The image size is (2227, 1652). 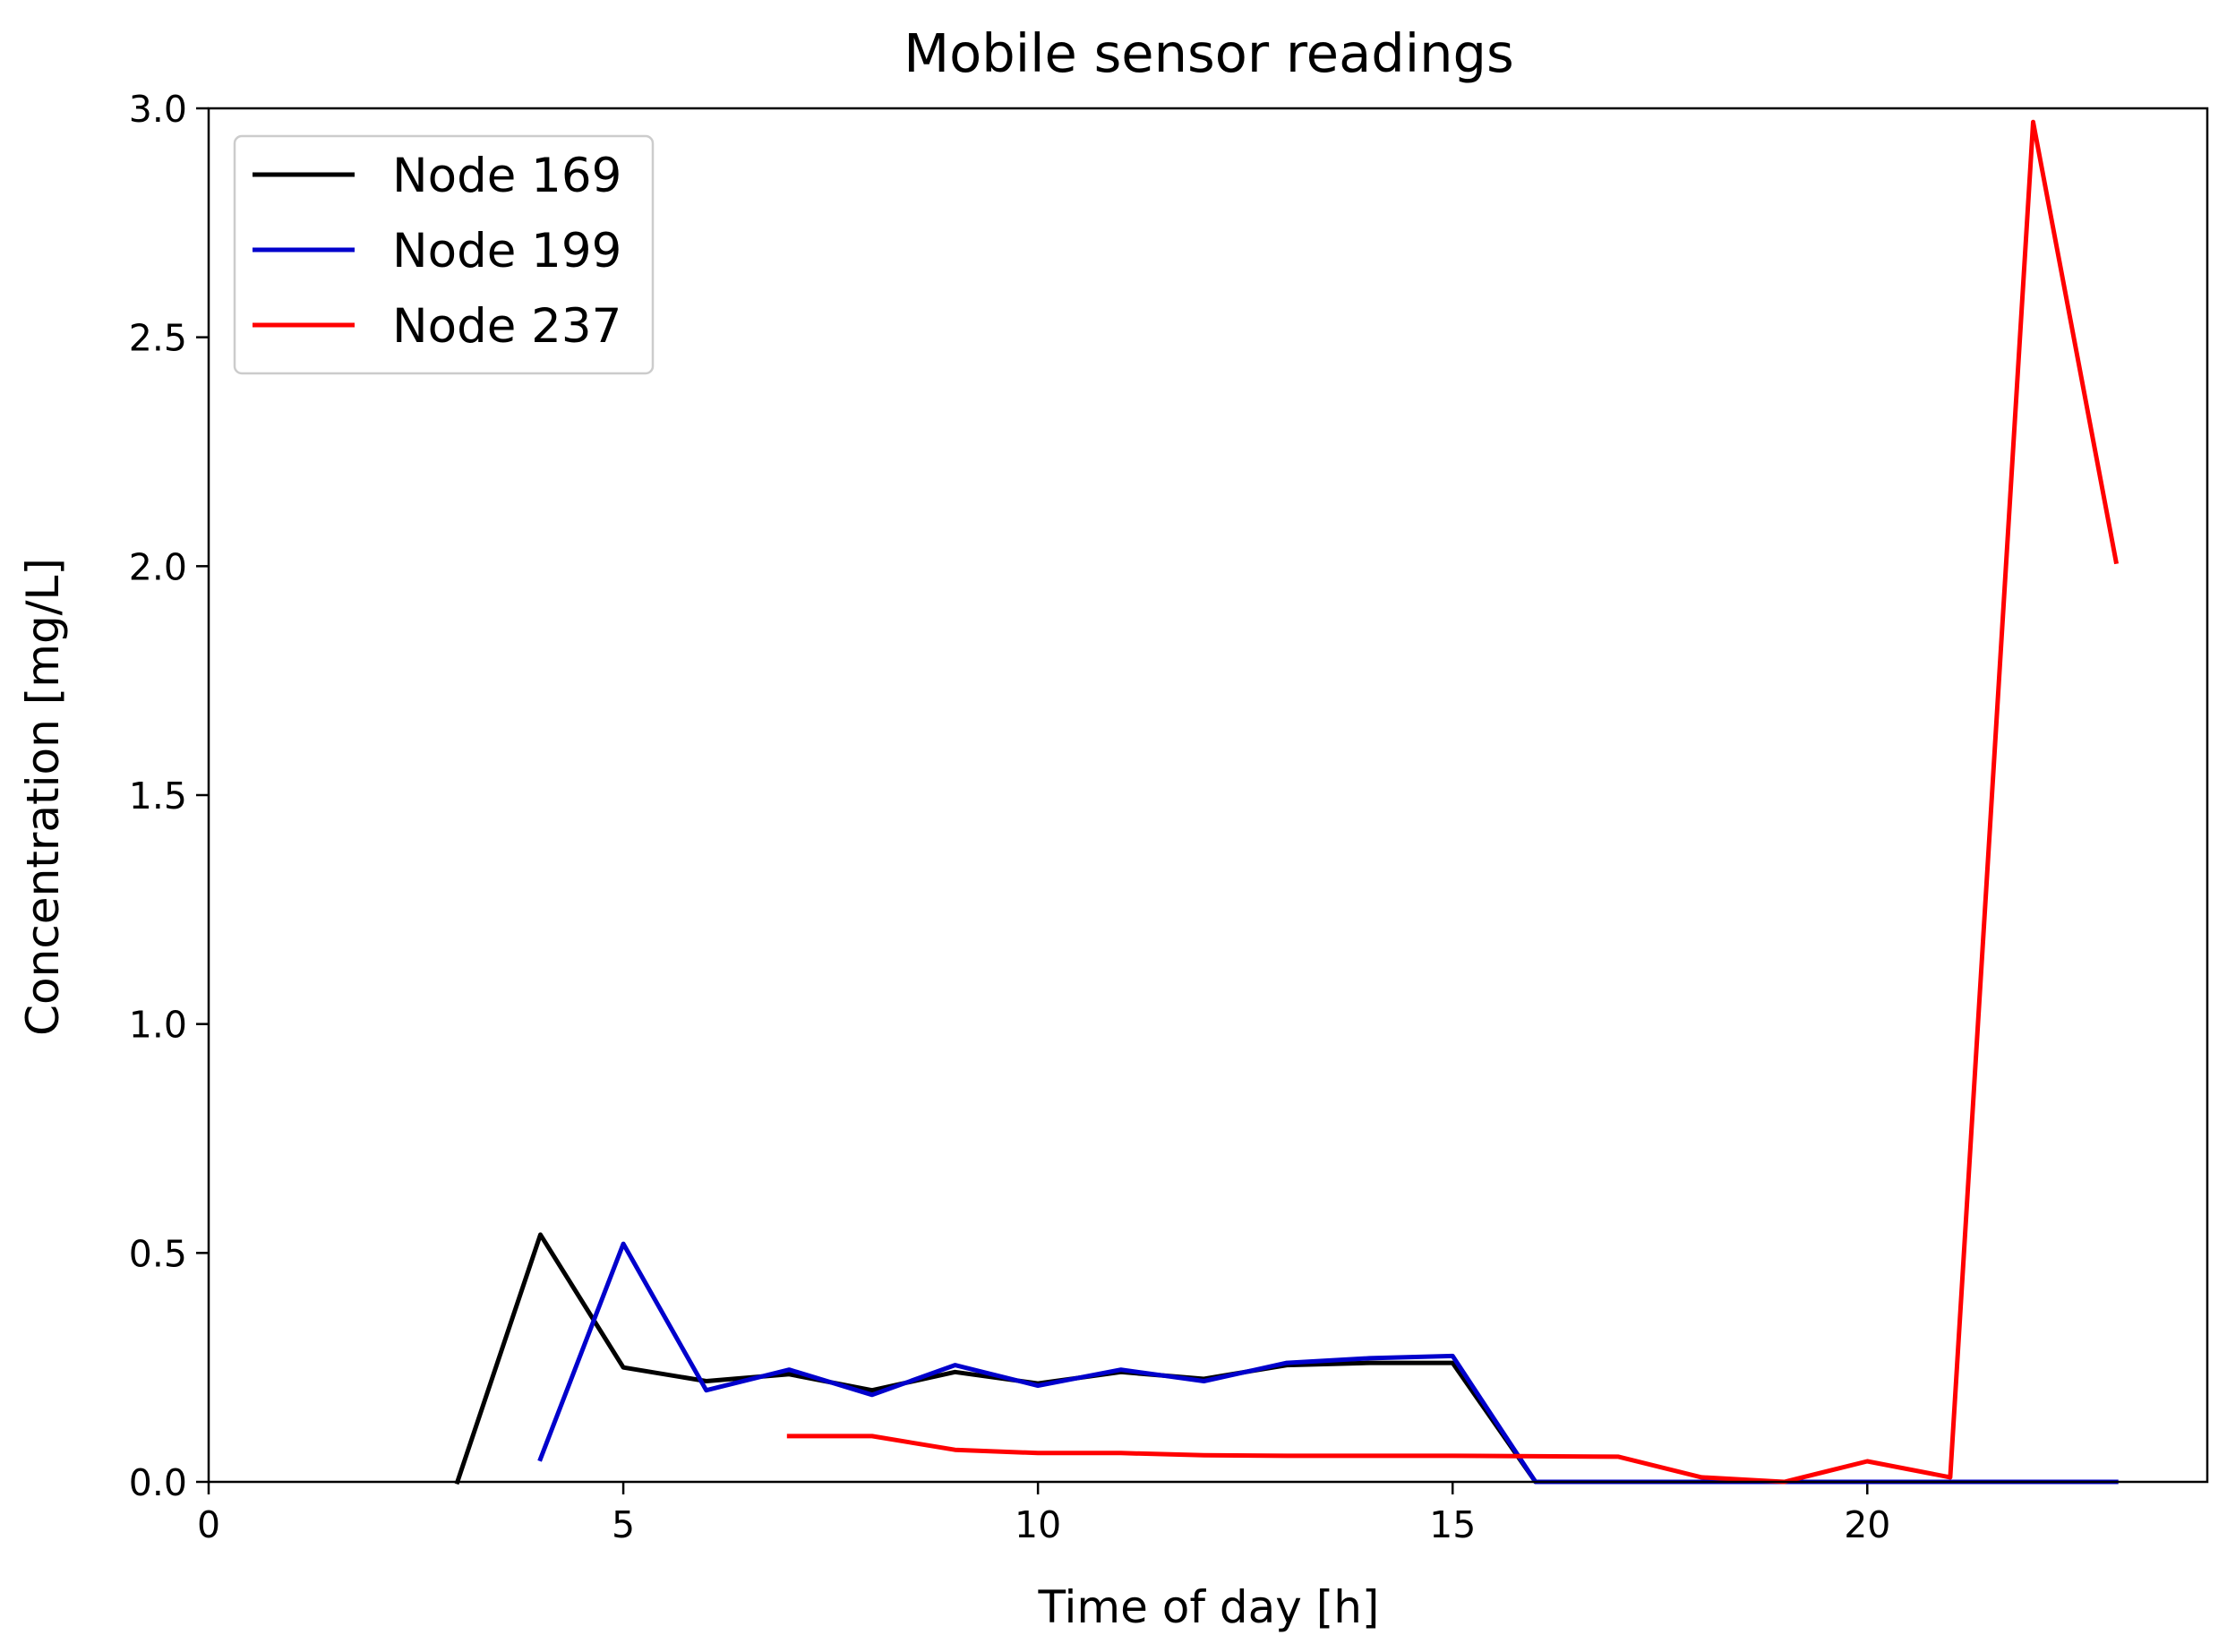 What do you see at coordinates (158, 796) in the screenshot?
I see `y-tick-label: 1.5` at bounding box center [158, 796].